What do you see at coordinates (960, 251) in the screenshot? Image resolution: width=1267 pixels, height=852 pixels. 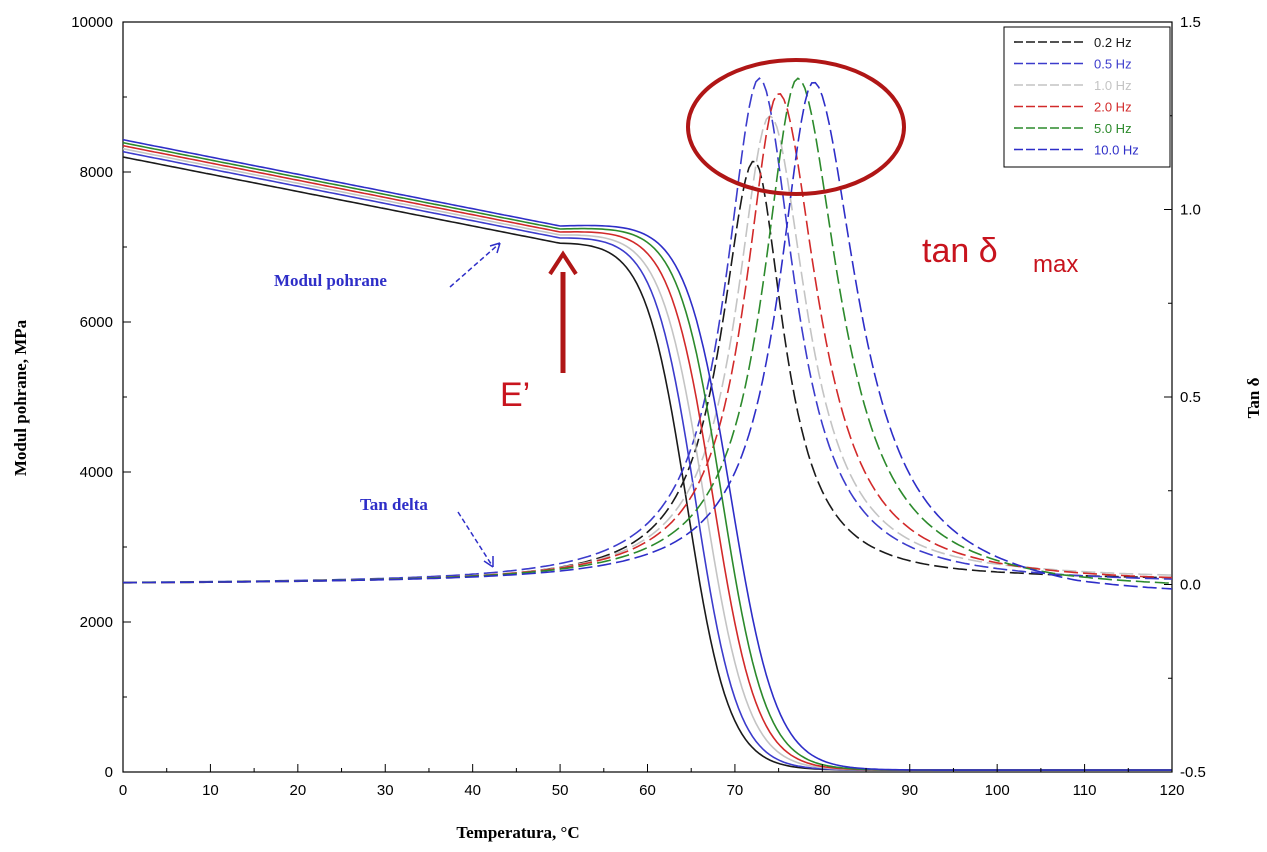 I see `tan-delta-max-label: tan δ` at bounding box center [960, 251].